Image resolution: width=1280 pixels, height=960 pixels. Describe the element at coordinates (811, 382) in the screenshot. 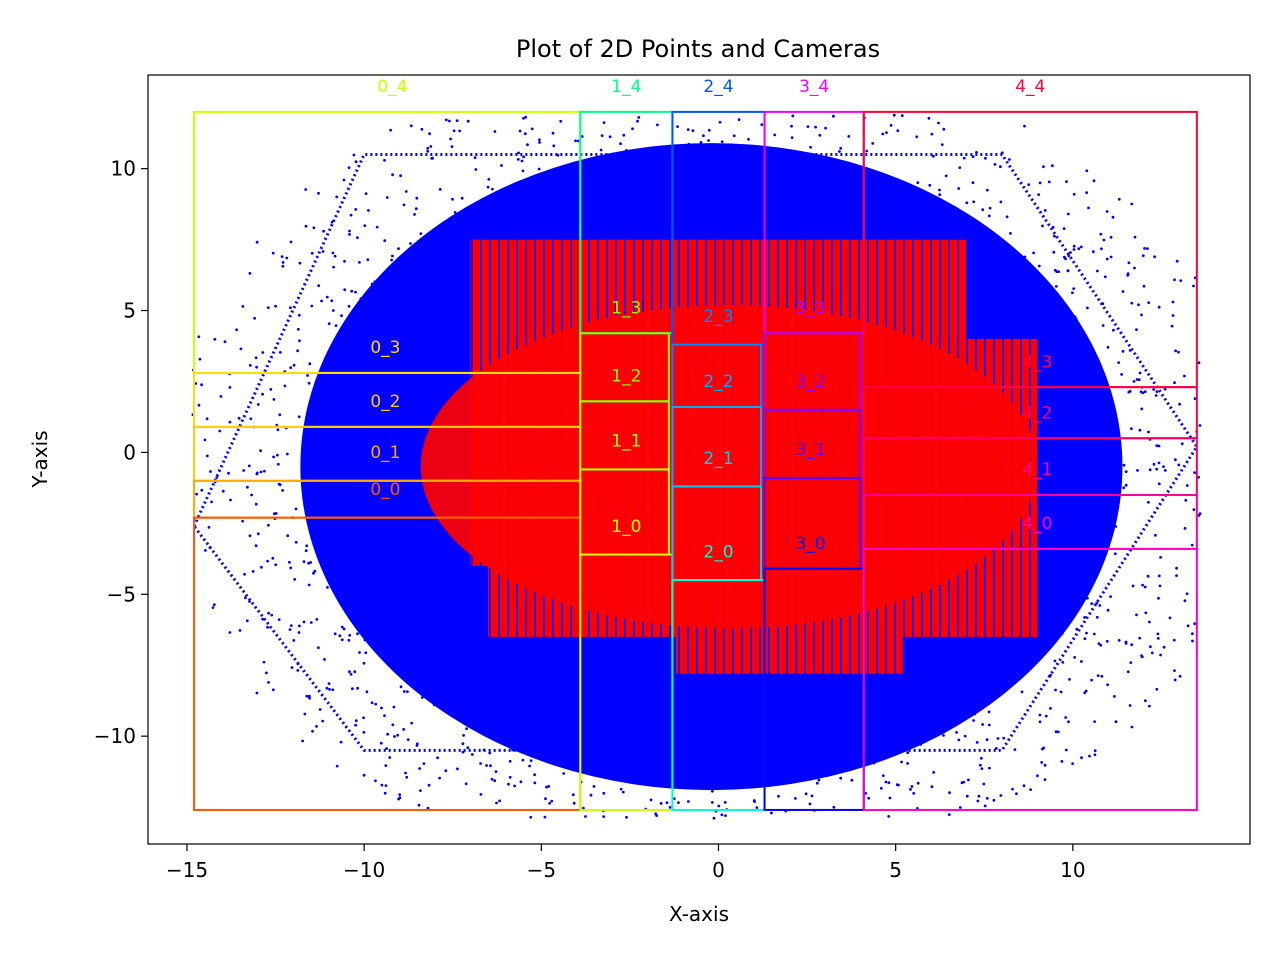

I see `cell-label-3_2: 3_2` at that location.